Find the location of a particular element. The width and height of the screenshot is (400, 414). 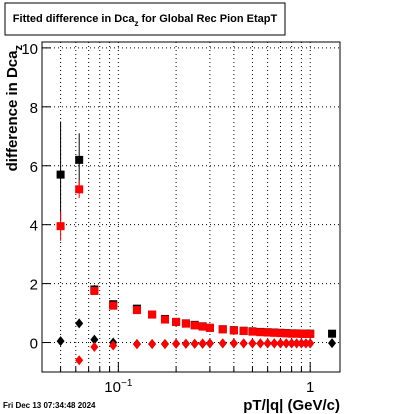

y-tick-label: 2 is located at coordinates (34, 285).